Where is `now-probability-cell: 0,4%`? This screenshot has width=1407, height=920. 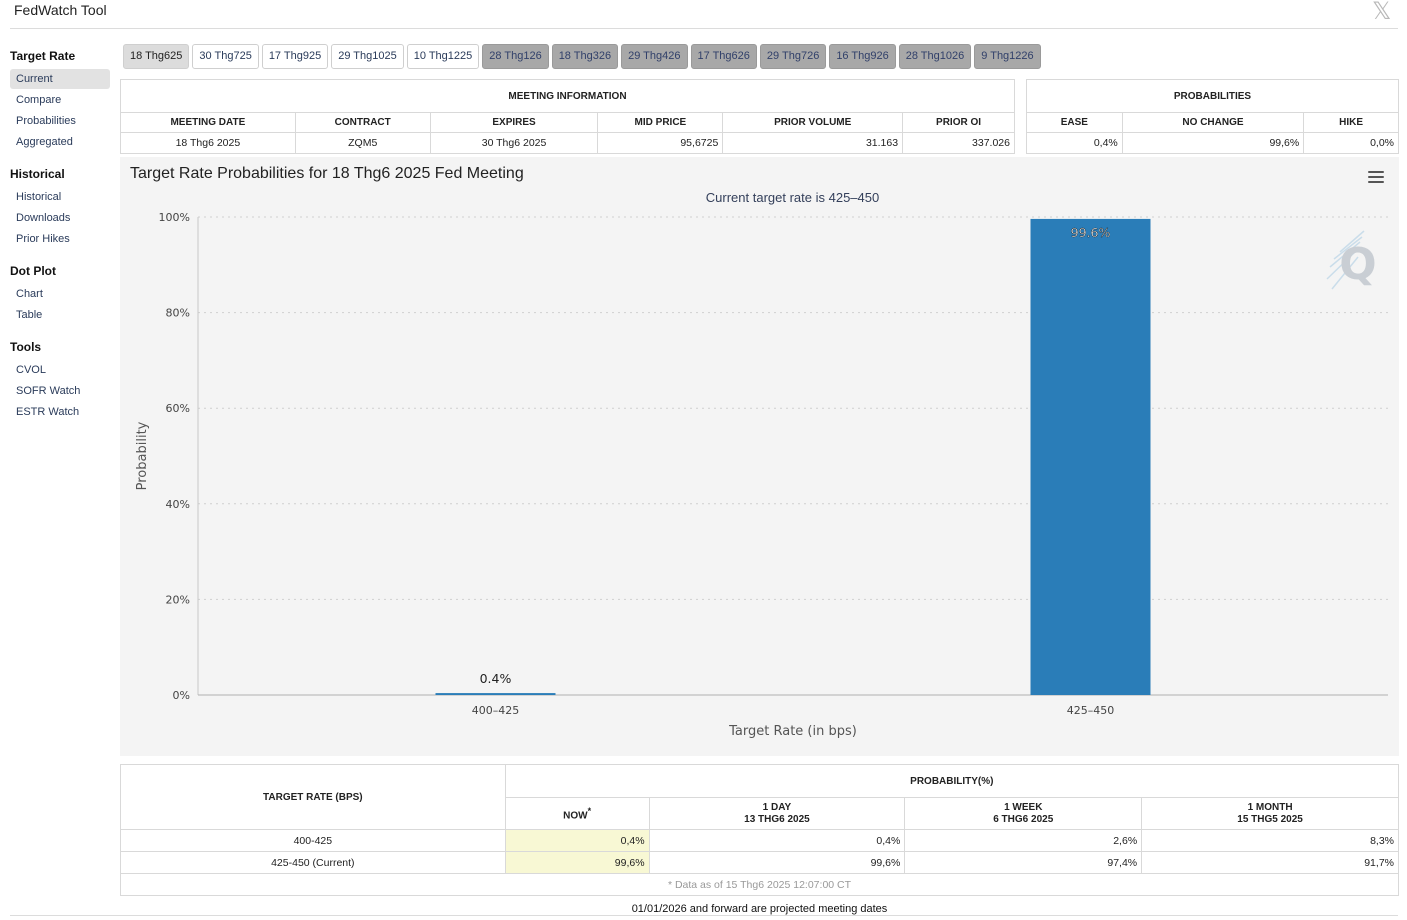
now-probability-cell: 0,4% is located at coordinates (577, 840).